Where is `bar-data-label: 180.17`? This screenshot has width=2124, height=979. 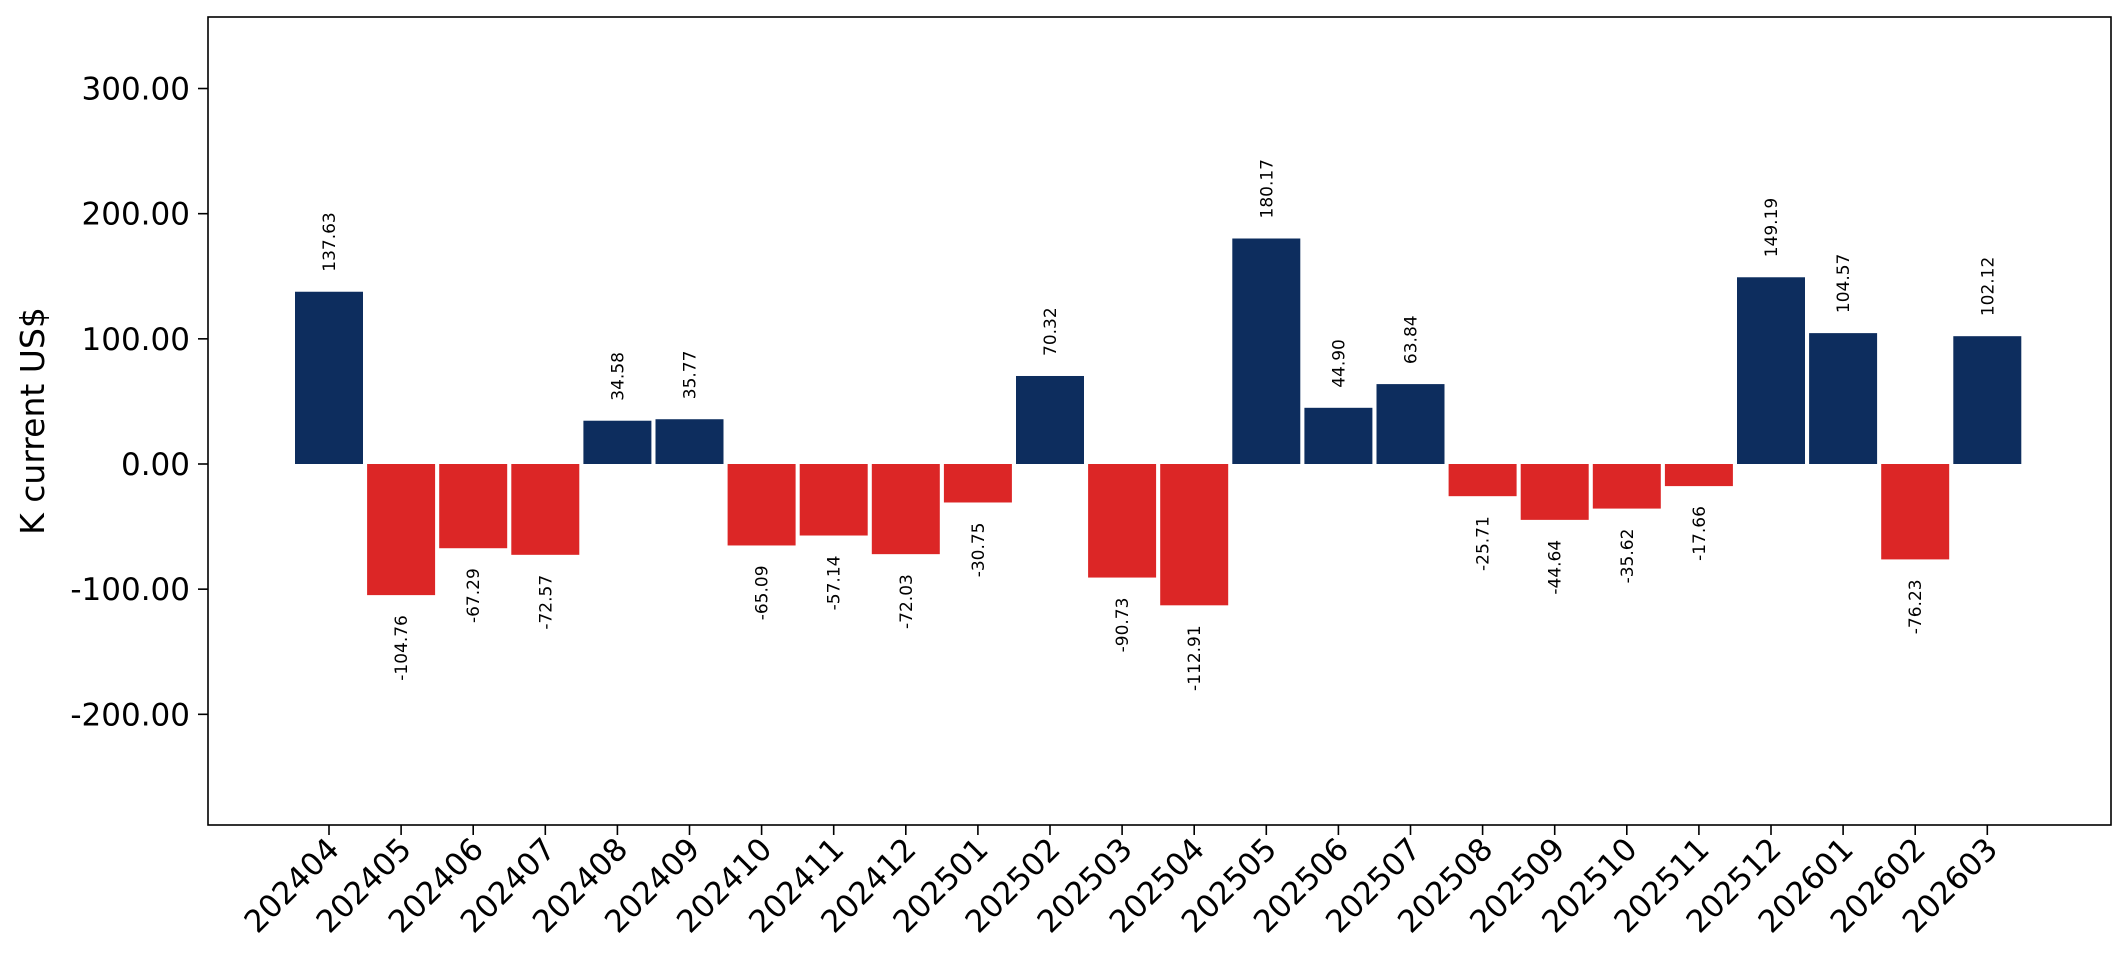
bar-data-label: 180.17 is located at coordinates (1267, 188).